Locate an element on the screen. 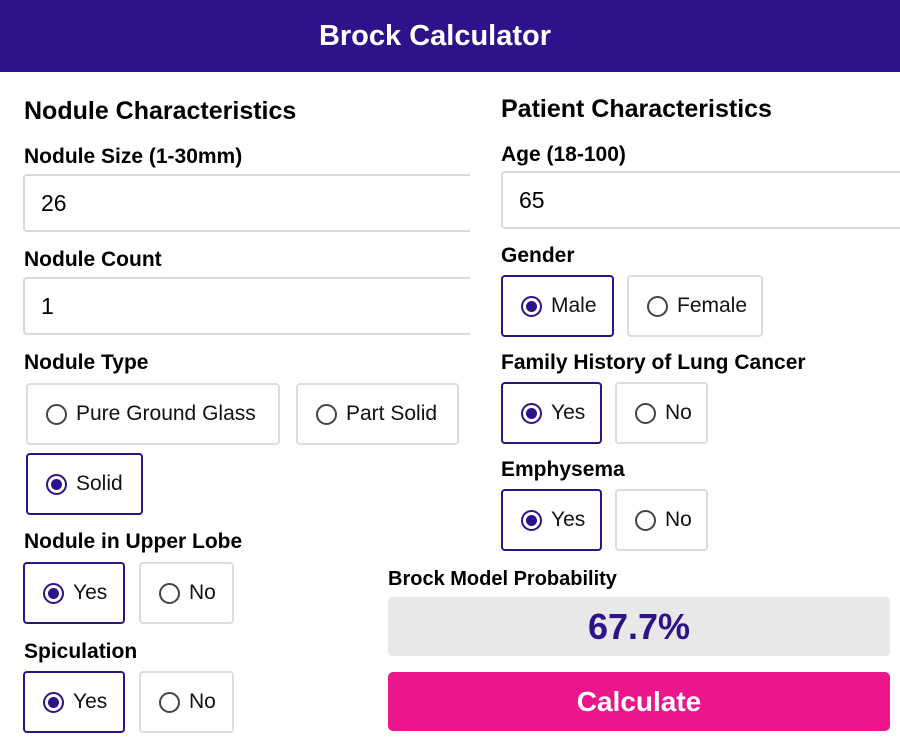  radio-upper-lobe-yes: Yes is located at coordinates (74, 593).